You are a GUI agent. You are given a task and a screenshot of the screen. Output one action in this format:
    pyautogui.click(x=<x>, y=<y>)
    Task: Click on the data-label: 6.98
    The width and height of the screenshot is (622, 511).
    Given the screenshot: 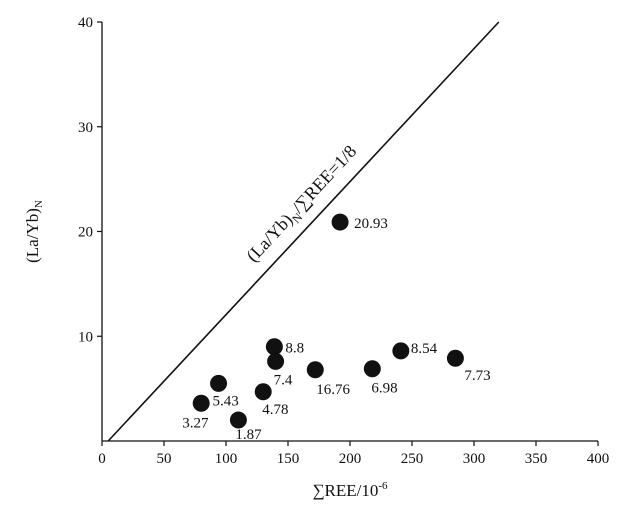 What is the action you would take?
    pyautogui.click(x=384, y=389)
    